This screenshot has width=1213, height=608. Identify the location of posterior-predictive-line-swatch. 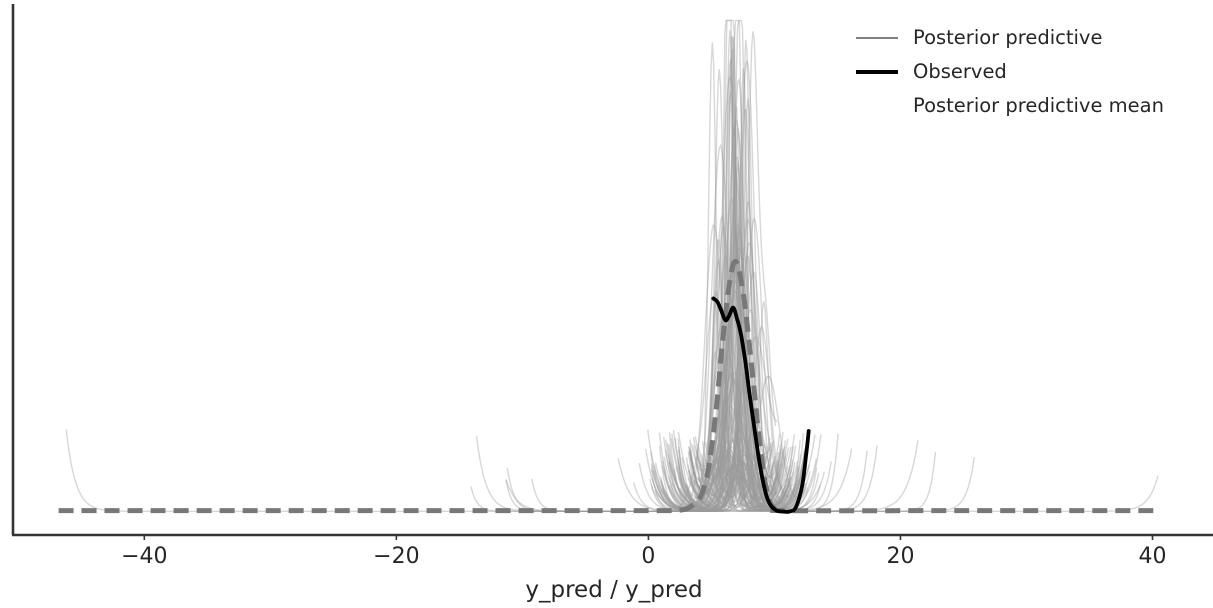
(877, 38).